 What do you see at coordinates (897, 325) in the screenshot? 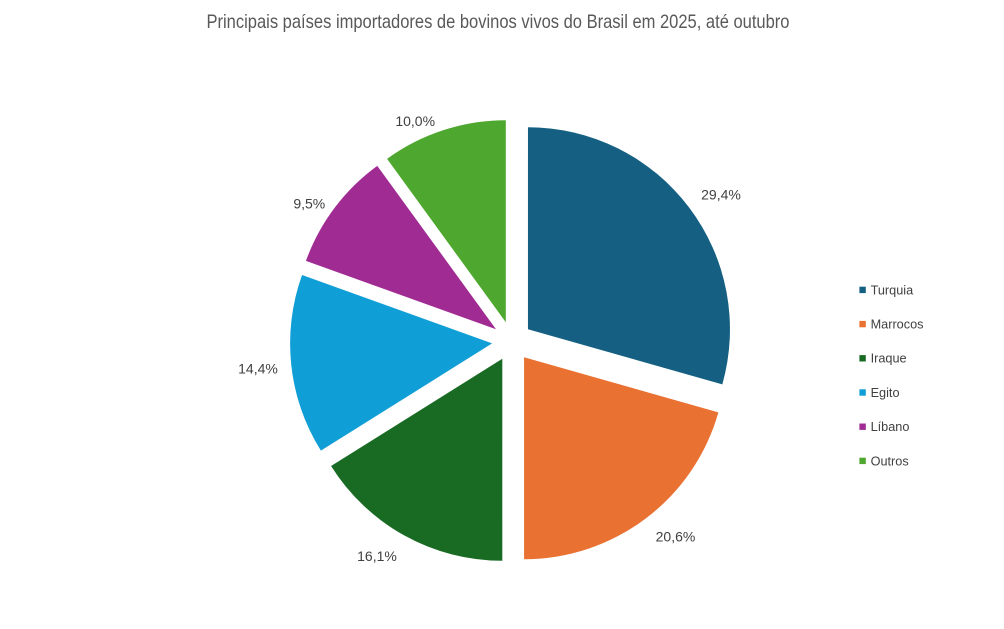
I see `svg-text: Marrocos` at bounding box center [897, 325].